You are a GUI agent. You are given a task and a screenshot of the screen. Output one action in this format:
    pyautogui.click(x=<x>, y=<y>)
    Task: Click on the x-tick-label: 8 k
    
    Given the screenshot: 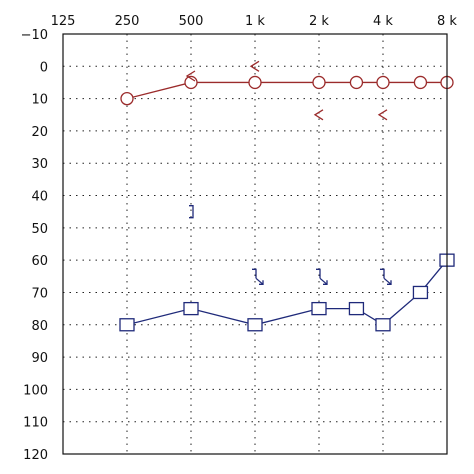 What is the action you would take?
    pyautogui.click(x=447, y=21)
    